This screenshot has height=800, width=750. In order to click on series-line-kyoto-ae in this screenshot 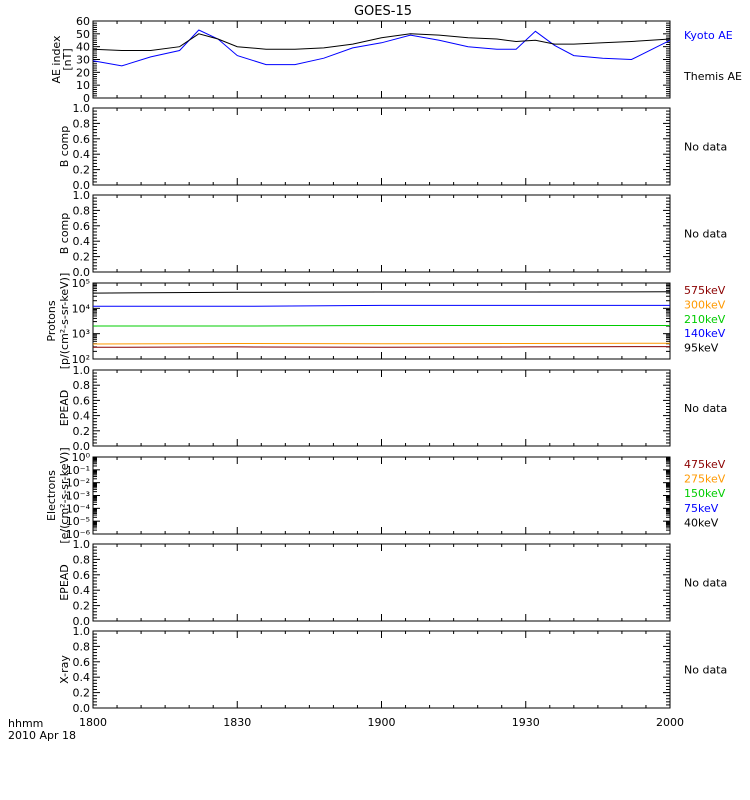, I will do `click(381, 48)`.